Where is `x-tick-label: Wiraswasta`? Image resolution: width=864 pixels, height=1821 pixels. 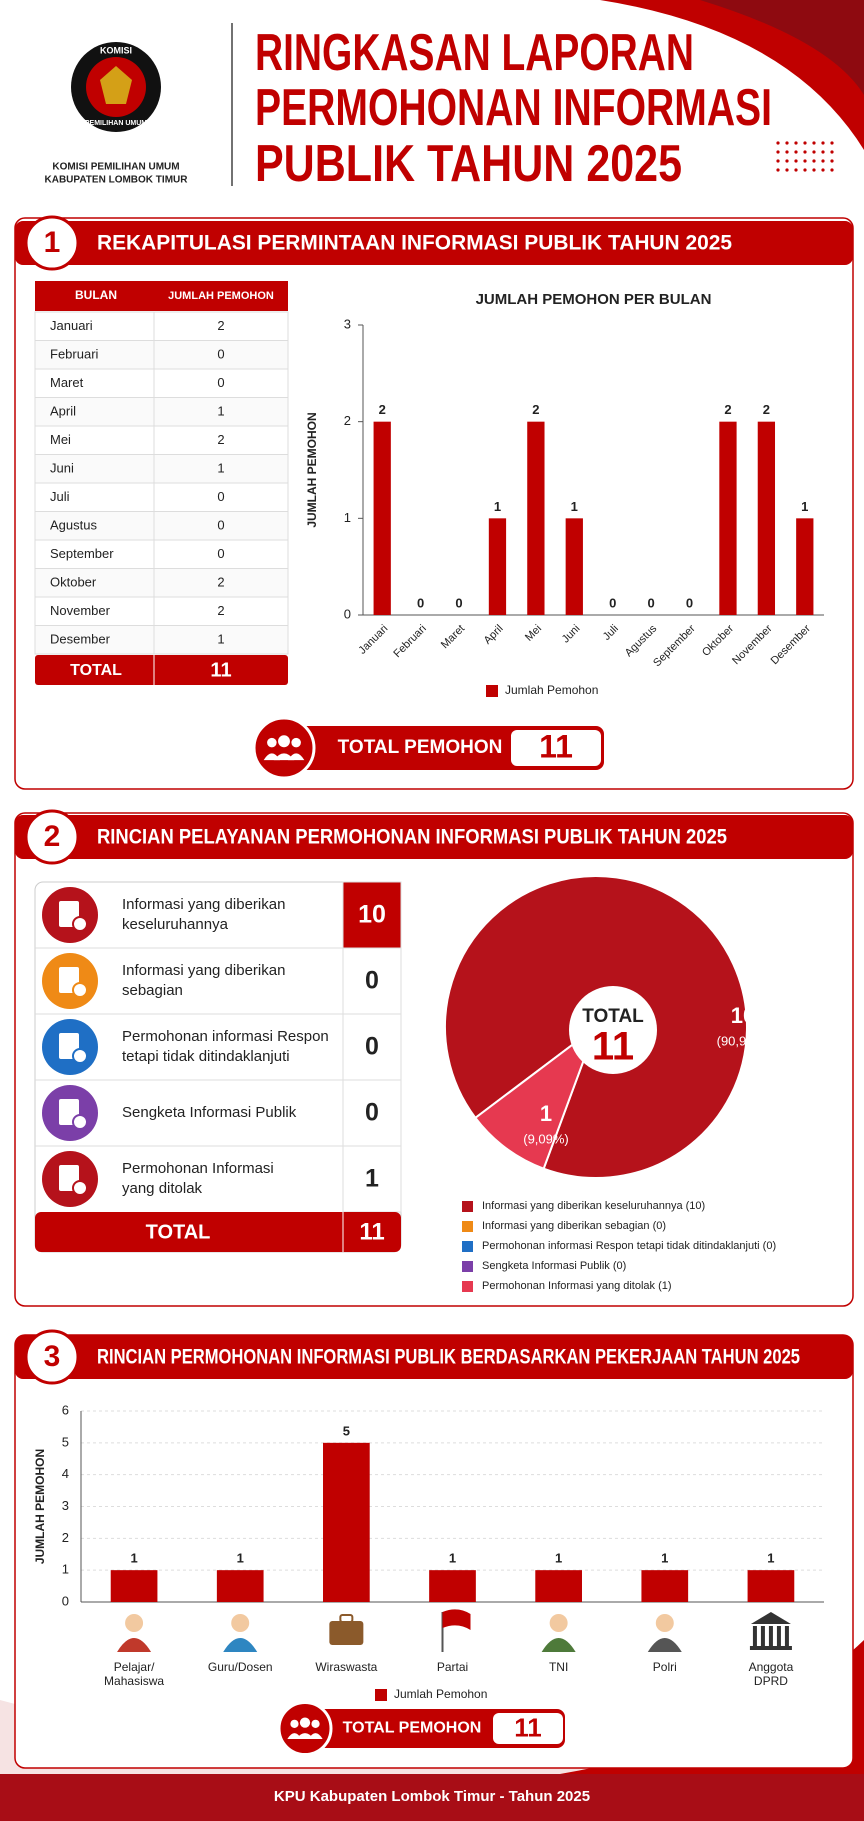
x-tick-label: Wiraswasta is located at coordinates (346, 1667).